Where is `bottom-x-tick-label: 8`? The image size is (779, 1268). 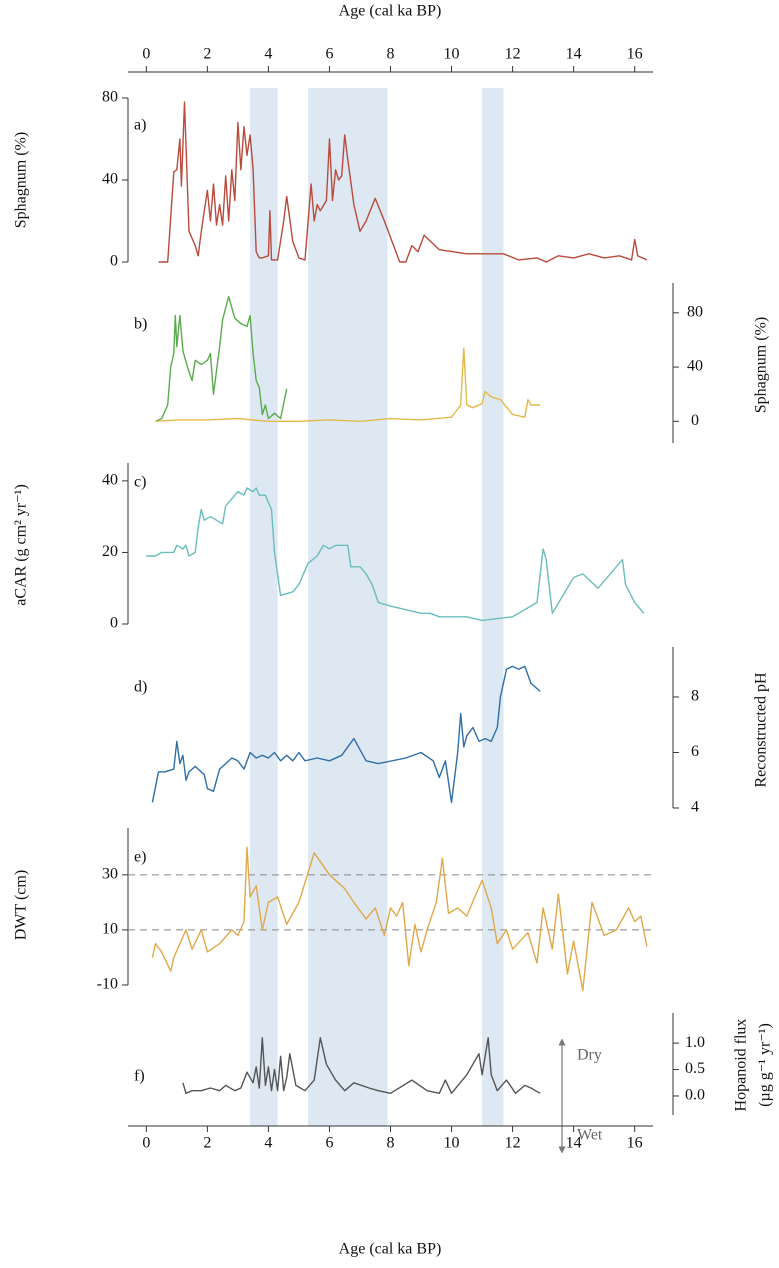 bottom-x-tick-label: 8 is located at coordinates (391, 1143).